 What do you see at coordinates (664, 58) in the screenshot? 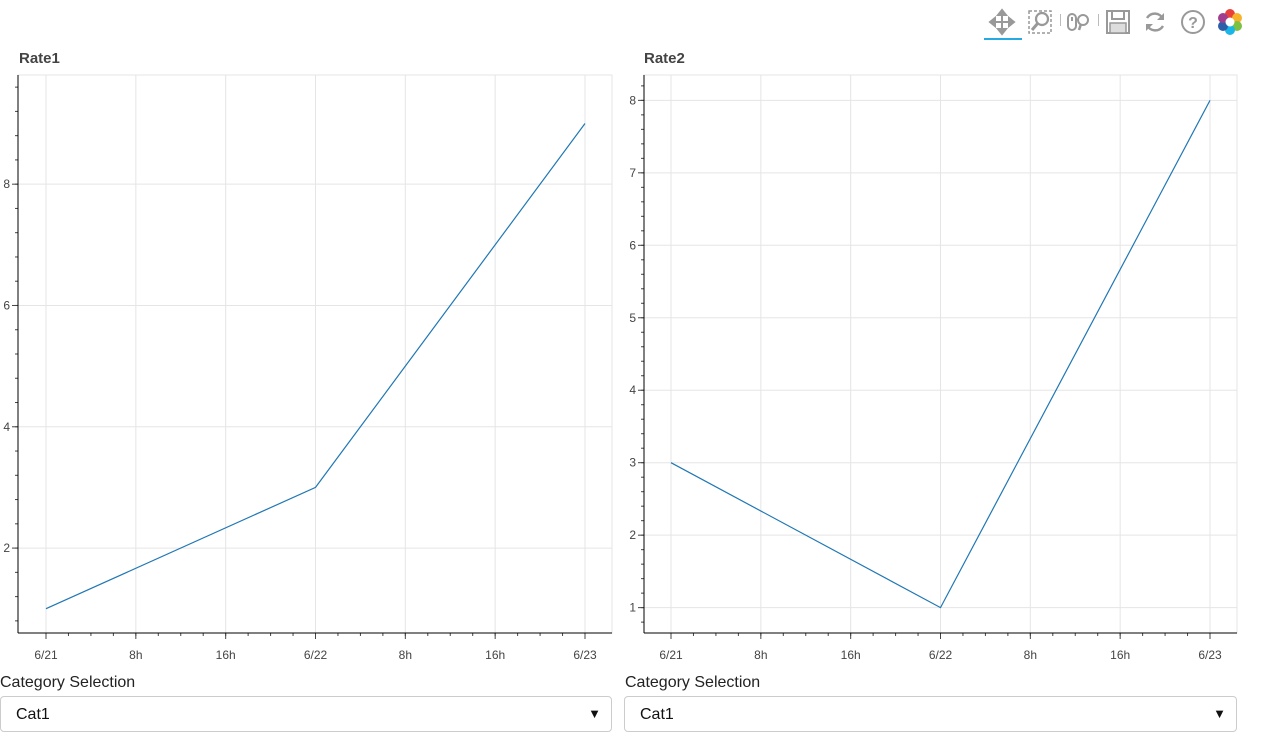
I see `plot-title-rate2: Rate2` at bounding box center [664, 58].